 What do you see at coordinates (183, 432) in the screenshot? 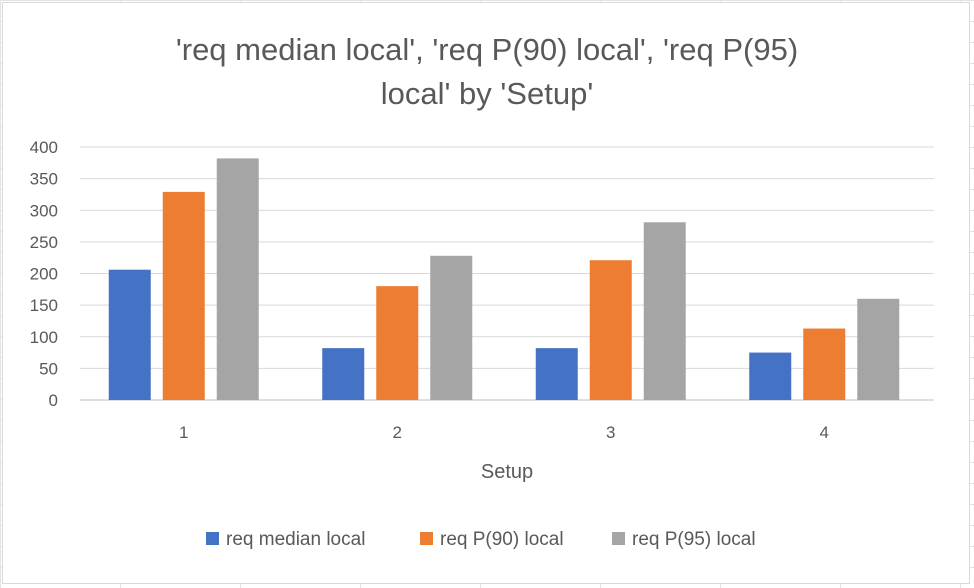
I see `x-tick-label: 1` at bounding box center [183, 432].